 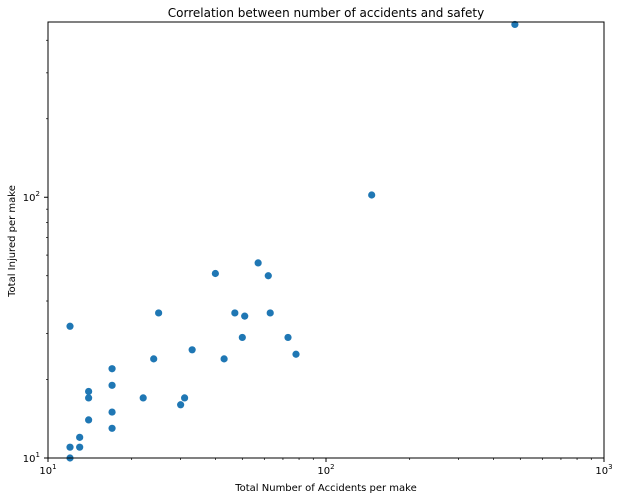 What do you see at coordinates (47, 470) in the screenshot?
I see `x-tick-label: 10¹` at bounding box center [47, 470].